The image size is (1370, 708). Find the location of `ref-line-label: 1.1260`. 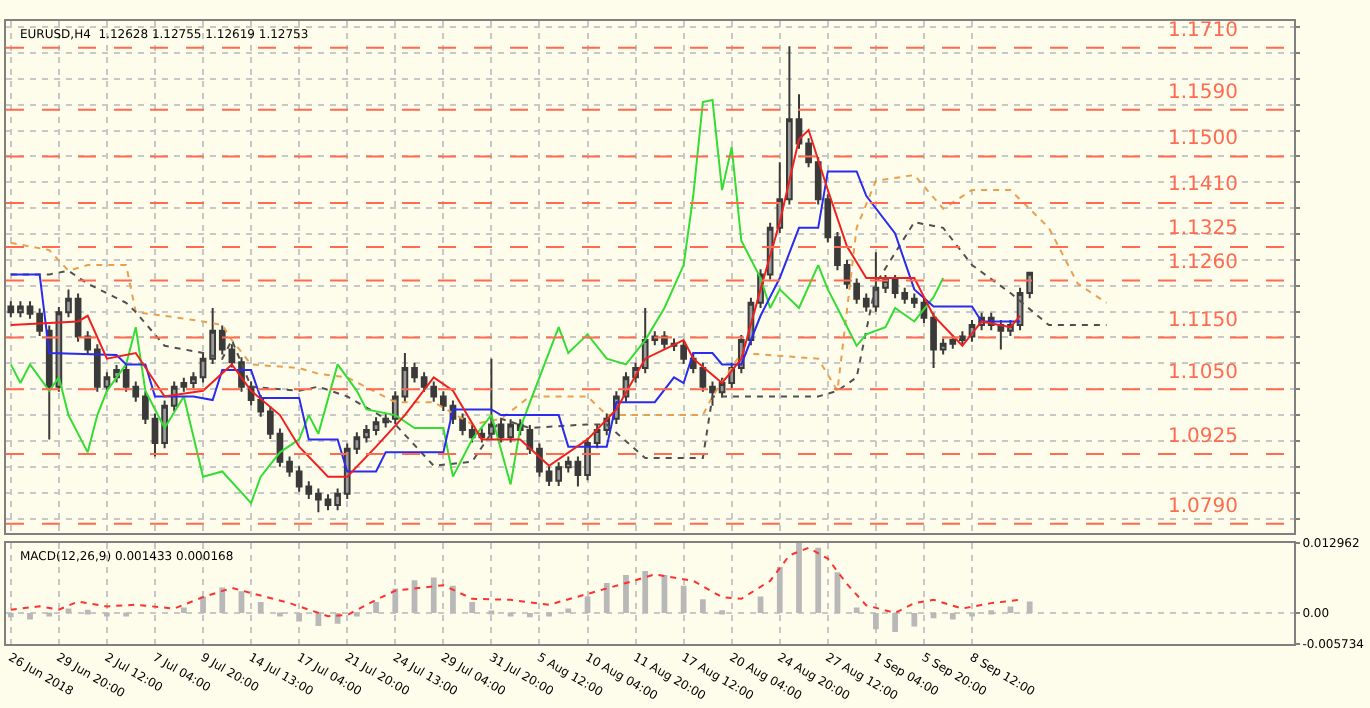

ref-line-label: 1.1260 is located at coordinates (1203, 263).